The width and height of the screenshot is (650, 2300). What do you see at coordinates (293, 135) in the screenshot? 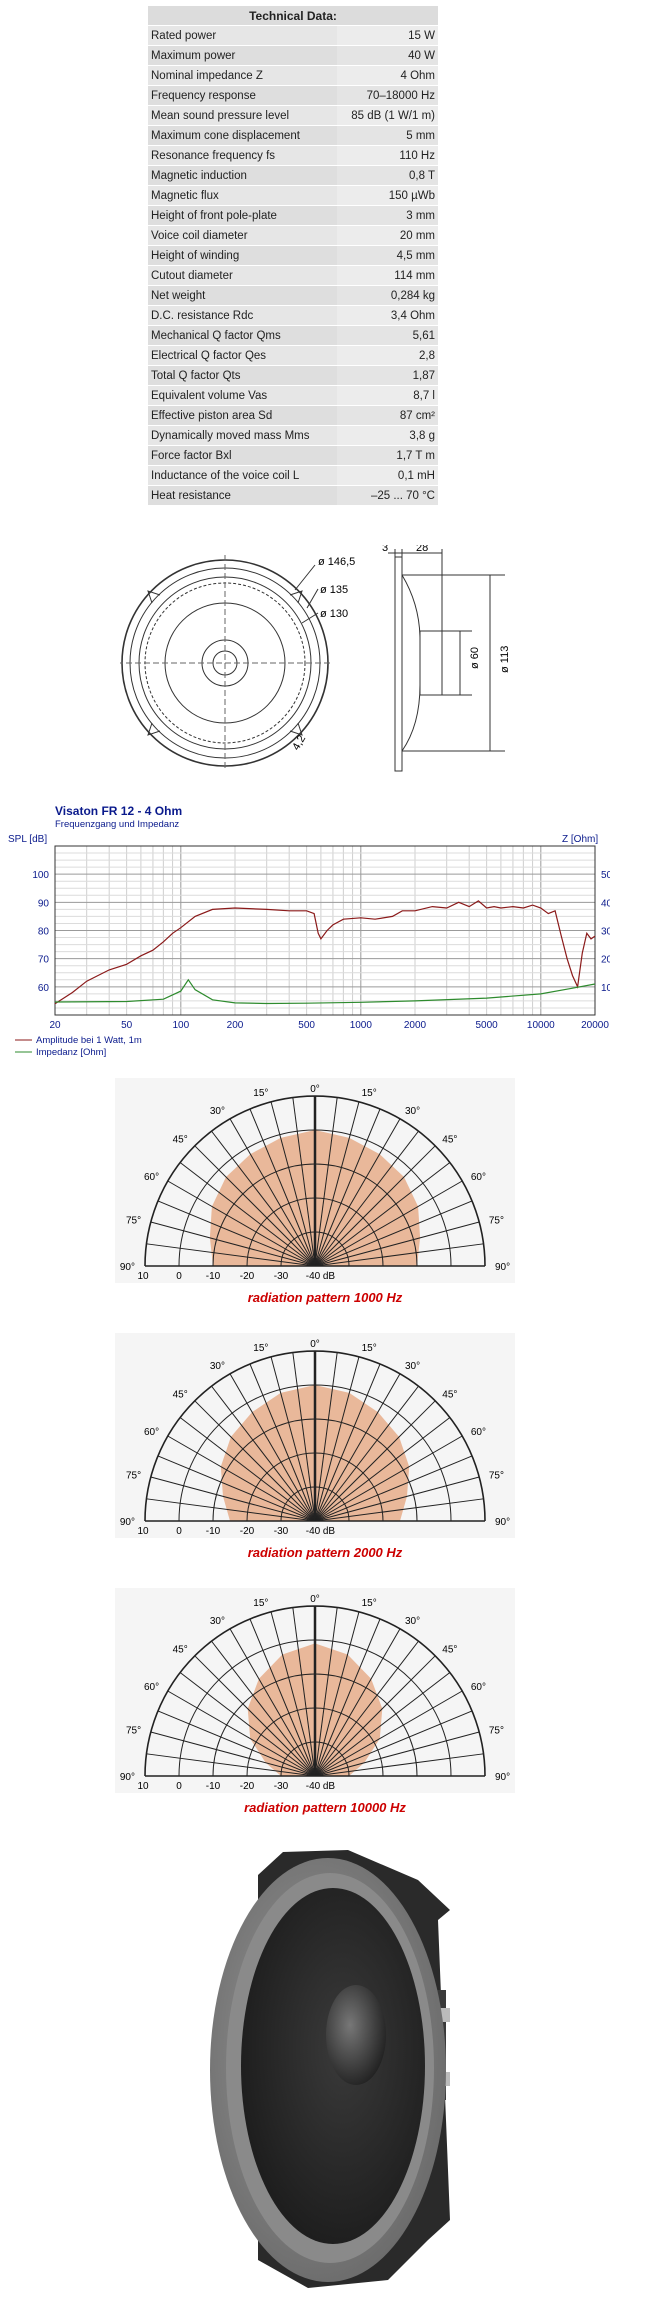
I see `table-row: Maximum cone displacement 5 mm` at bounding box center [293, 135].